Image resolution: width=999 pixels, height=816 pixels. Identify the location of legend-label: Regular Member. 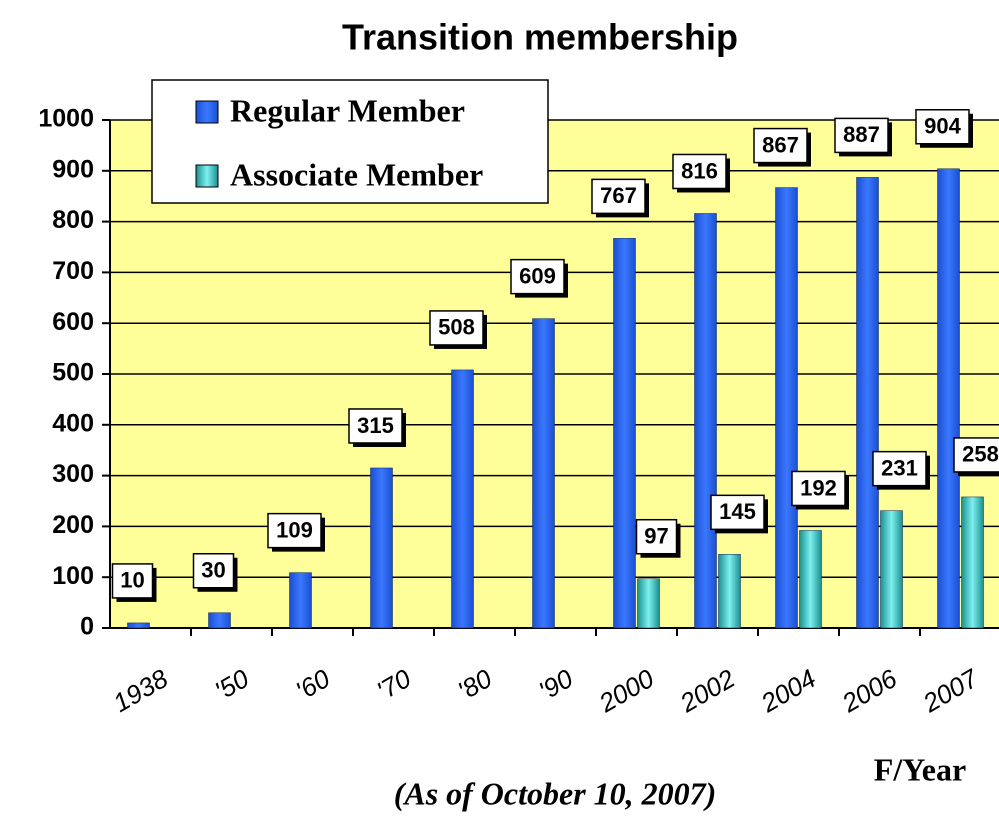
(347, 110).